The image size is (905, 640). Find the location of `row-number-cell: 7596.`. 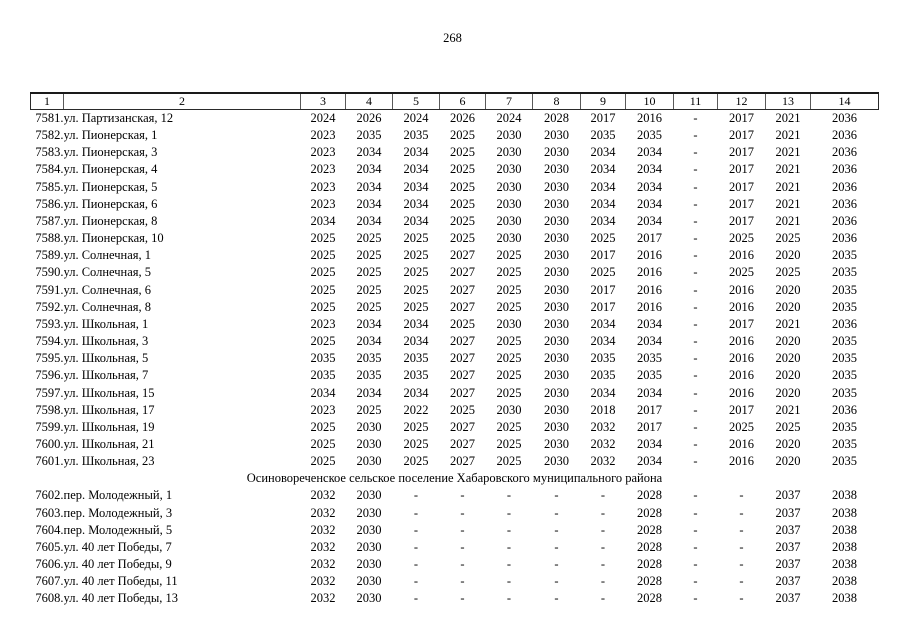

row-number-cell: 7596. is located at coordinates (49, 375).